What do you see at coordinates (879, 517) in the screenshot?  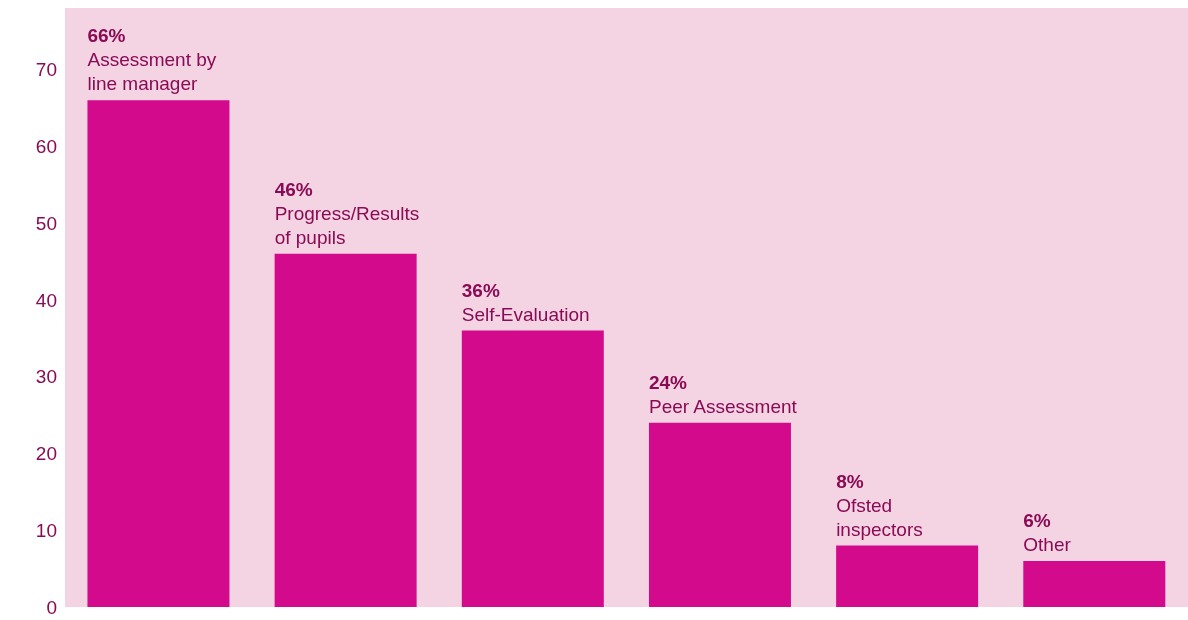 I see `x-tick-label: Ofsted inspectors` at bounding box center [879, 517].